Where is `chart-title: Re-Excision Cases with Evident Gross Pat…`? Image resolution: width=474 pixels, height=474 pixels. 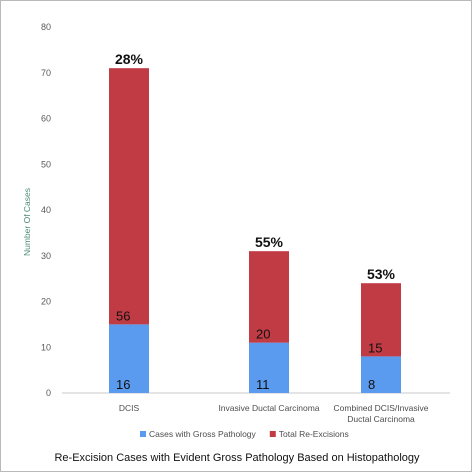 chart-title: Re-Excision Cases with Evident Gross Pat… is located at coordinates (237, 458).